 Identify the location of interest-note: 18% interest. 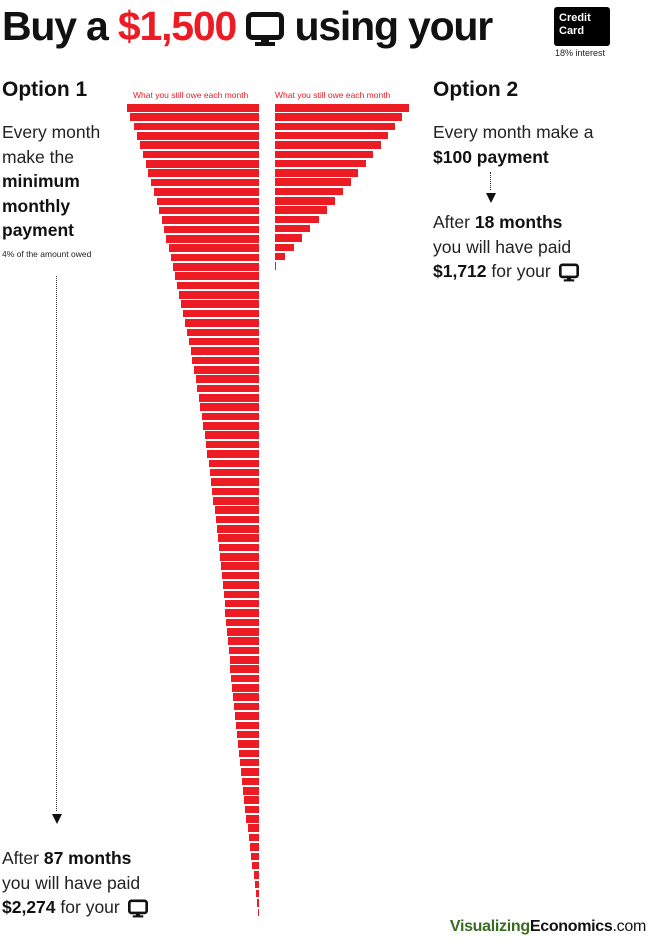
(580, 53).